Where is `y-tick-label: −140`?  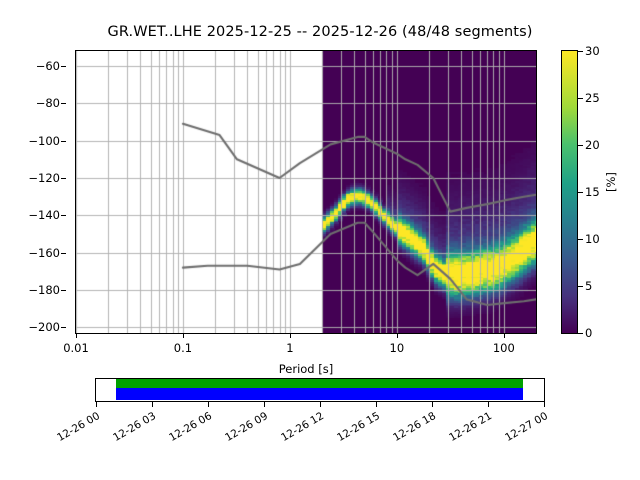 y-tick-label: −140 is located at coordinates (44, 215).